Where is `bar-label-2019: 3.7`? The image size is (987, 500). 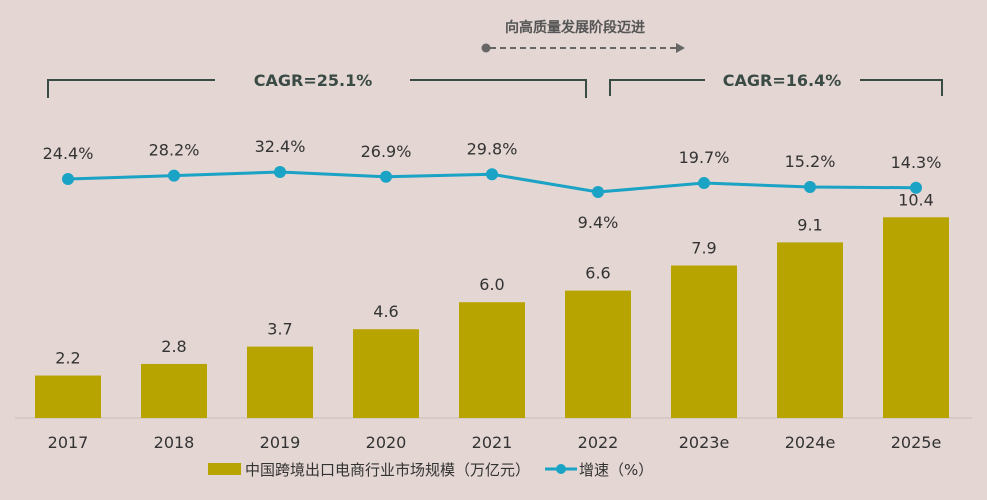
bar-label-2019: 3.7 is located at coordinates (279, 329).